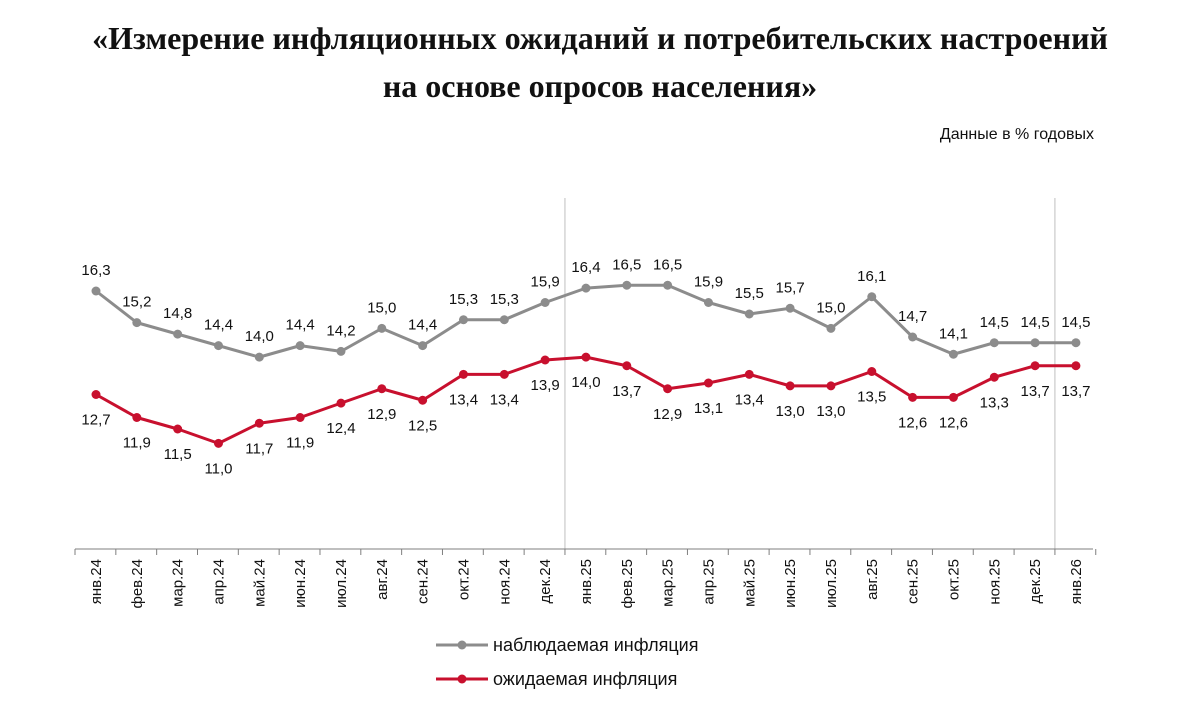 Image resolution: width=1200 pixels, height=703 pixels. Describe the element at coordinates (136, 302) in the screenshot. I see `data-label: 15,2` at that location.